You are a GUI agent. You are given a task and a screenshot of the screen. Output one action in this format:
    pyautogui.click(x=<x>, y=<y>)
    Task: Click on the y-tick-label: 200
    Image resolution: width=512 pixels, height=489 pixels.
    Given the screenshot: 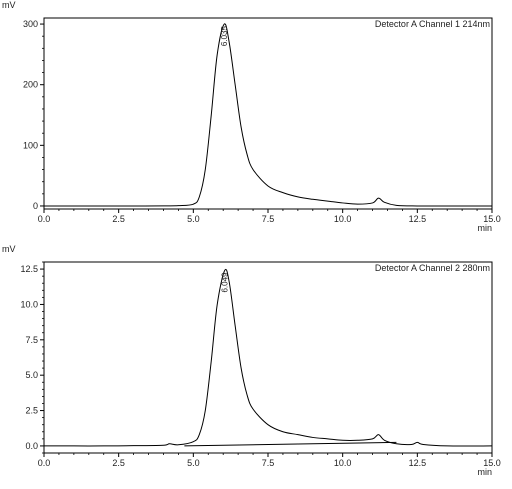 What is the action you would take?
    pyautogui.click(x=30, y=85)
    